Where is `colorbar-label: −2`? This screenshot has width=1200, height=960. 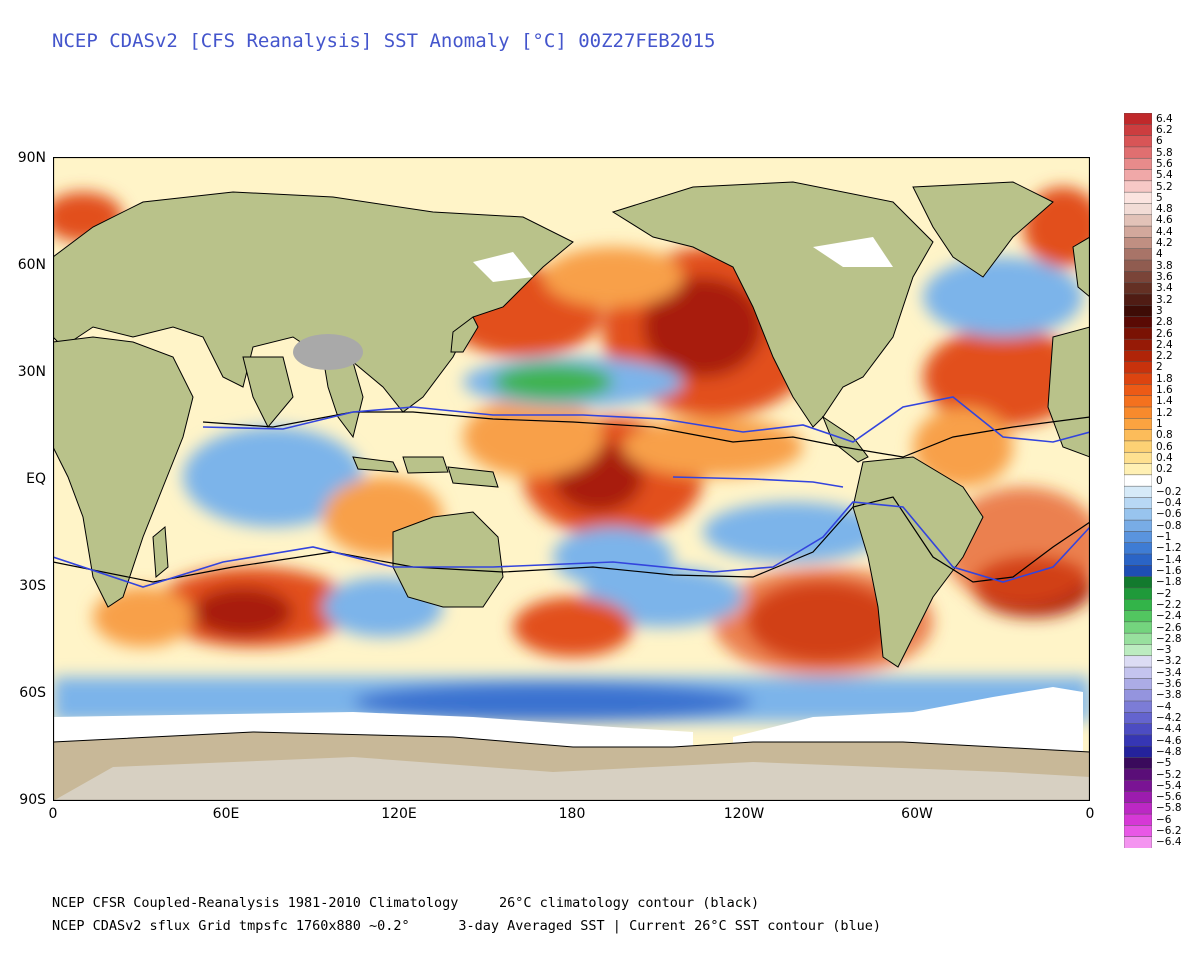 colorbar-label: −2 is located at coordinates (1164, 593).